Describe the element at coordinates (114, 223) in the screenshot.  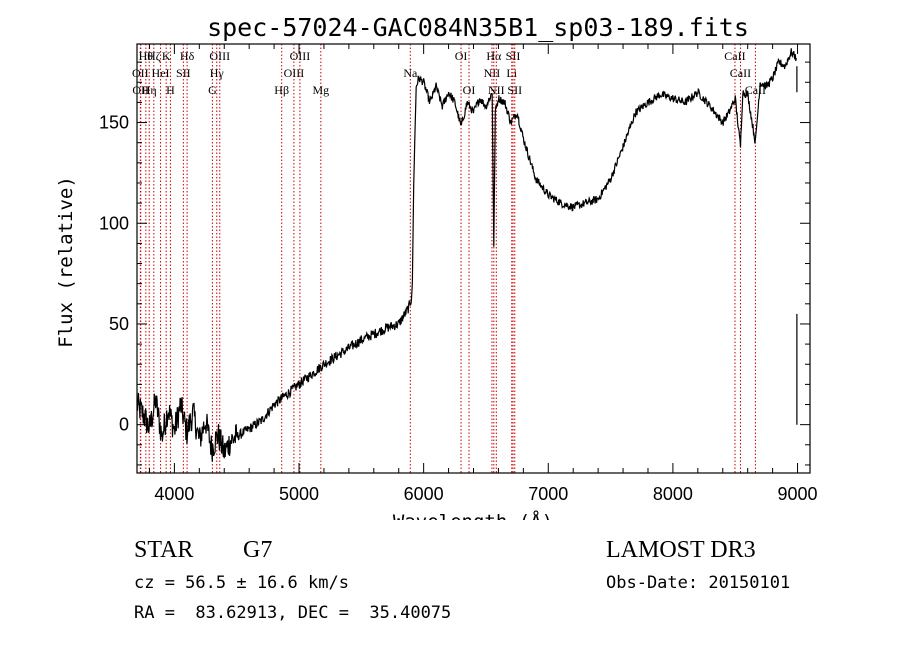
I see `y-tick-label: 100` at that location.